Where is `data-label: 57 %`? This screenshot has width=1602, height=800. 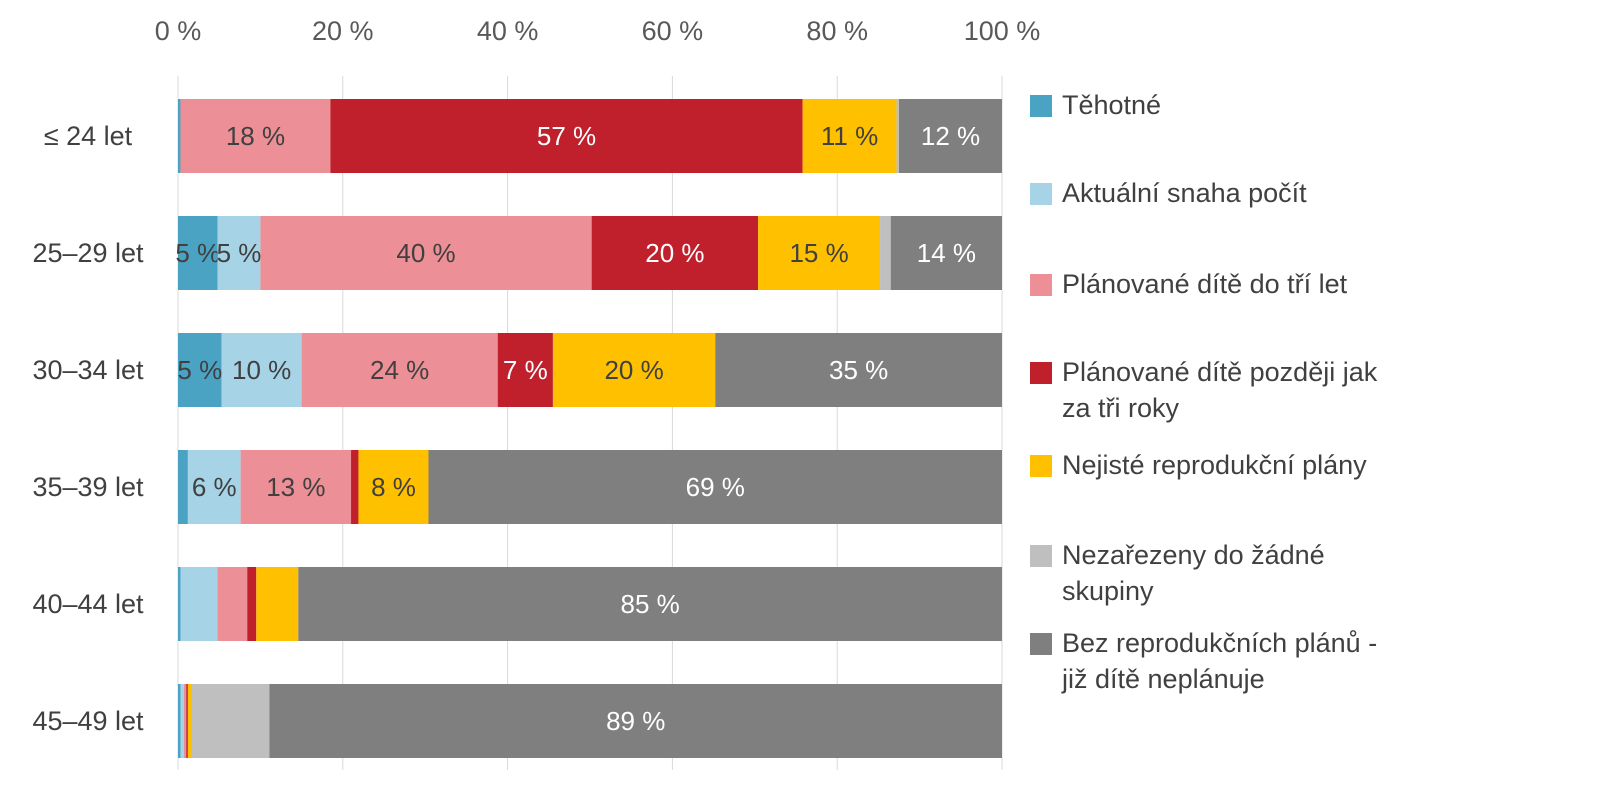
data-label: 57 % is located at coordinates (566, 136).